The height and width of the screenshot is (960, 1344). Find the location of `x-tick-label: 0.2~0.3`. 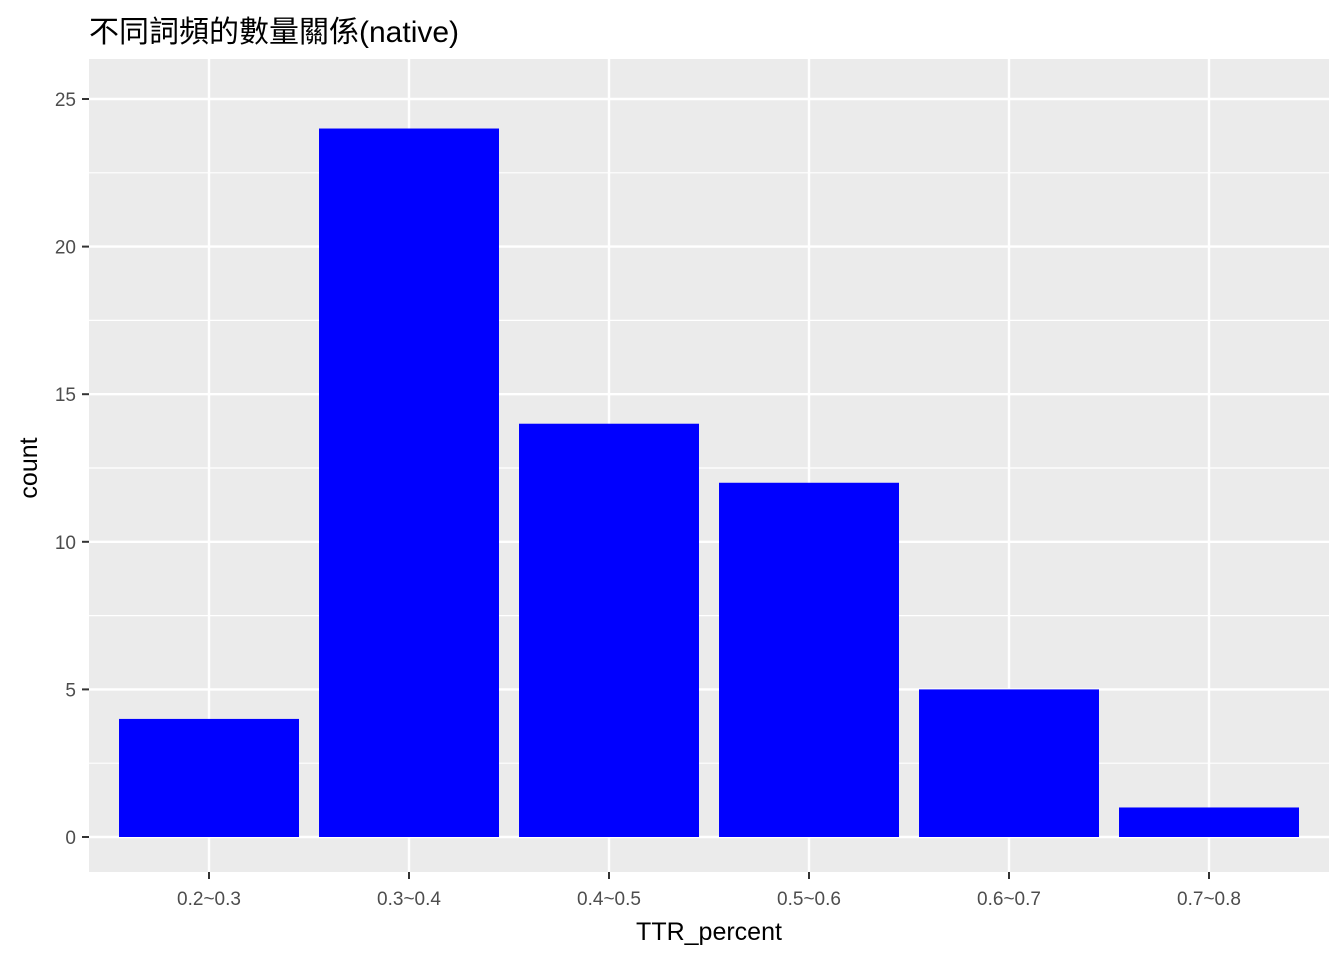

x-tick-label: 0.2~0.3 is located at coordinates (209, 899).